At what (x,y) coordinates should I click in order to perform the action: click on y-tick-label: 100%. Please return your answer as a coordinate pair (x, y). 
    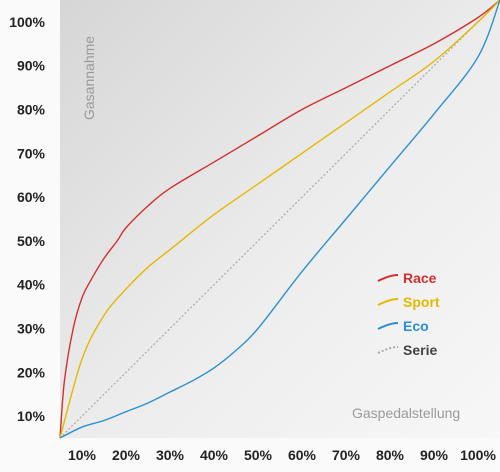
    Looking at the image, I should click on (27, 22).